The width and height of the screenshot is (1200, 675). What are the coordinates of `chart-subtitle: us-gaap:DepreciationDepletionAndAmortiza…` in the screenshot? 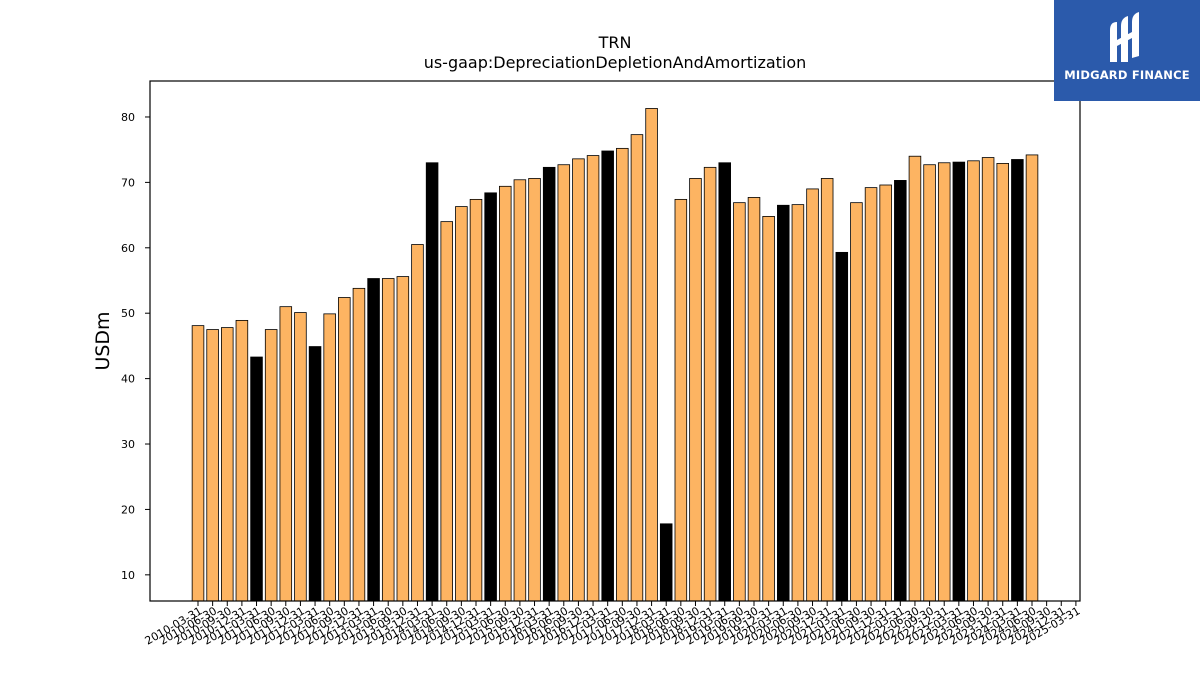 It's located at (615, 62).